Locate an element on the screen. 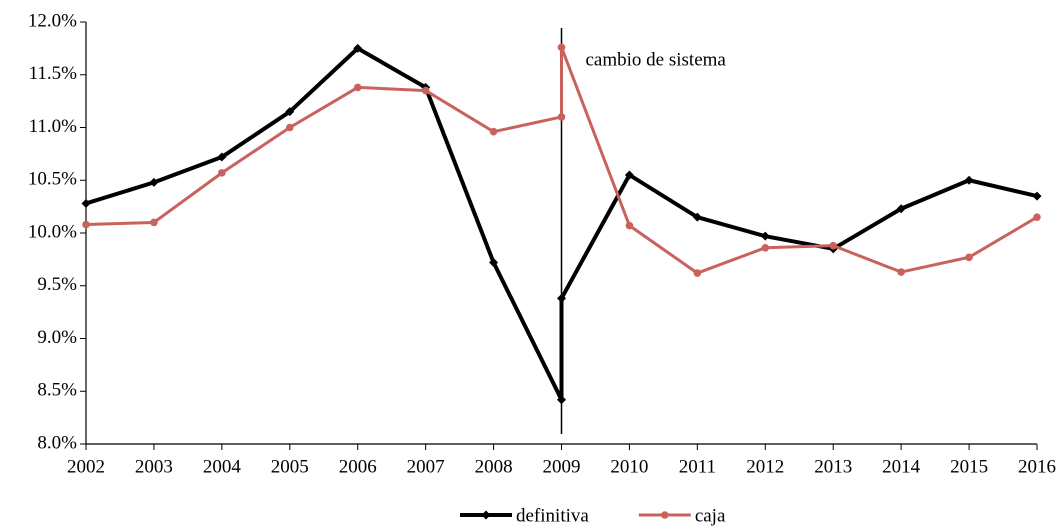 The image size is (1061, 530). x-tick-label: 2015 is located at coordinates (969, 466).